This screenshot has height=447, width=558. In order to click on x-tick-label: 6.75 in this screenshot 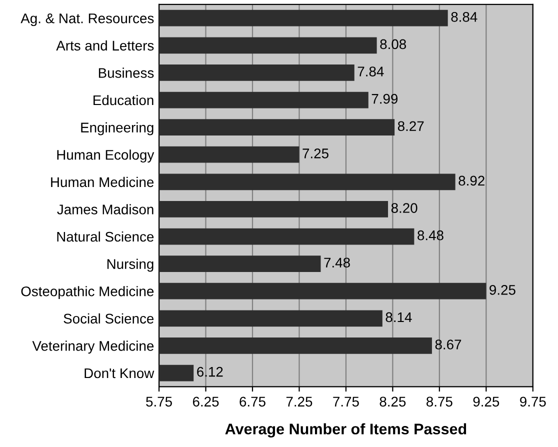, I will do `click(253, 401)`.